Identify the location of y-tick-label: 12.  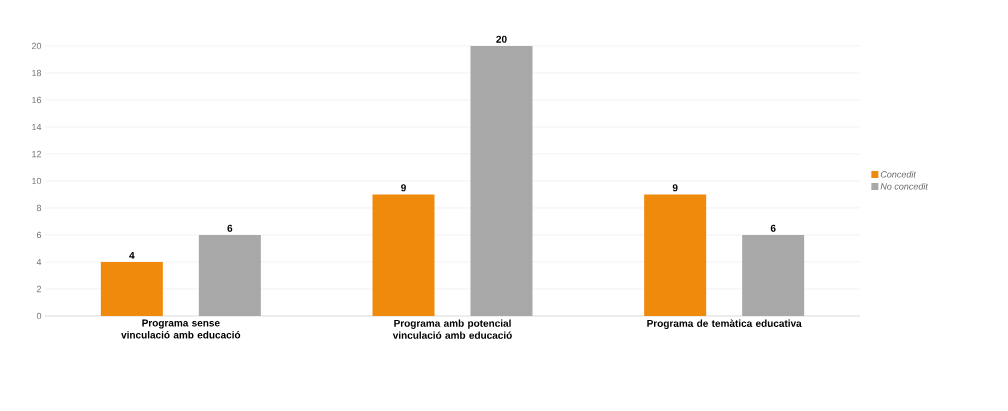
(37, 154).